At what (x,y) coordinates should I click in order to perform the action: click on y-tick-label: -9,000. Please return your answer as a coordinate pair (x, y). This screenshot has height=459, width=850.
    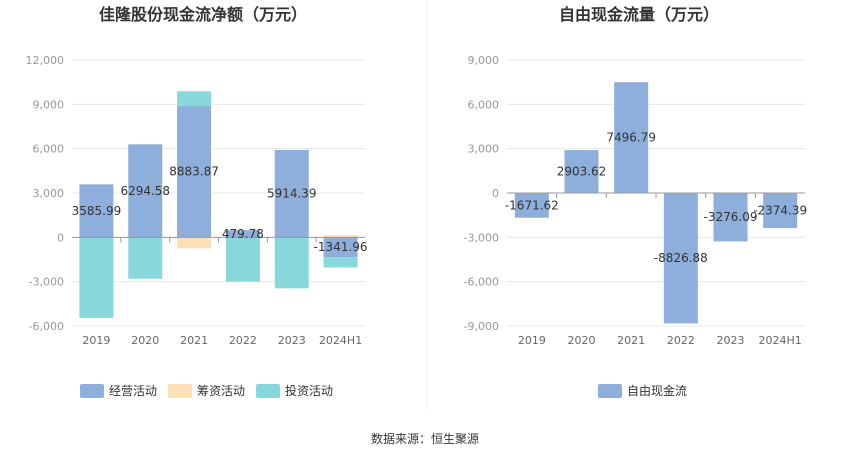
    Looking at the image, I should click on (481, 326).